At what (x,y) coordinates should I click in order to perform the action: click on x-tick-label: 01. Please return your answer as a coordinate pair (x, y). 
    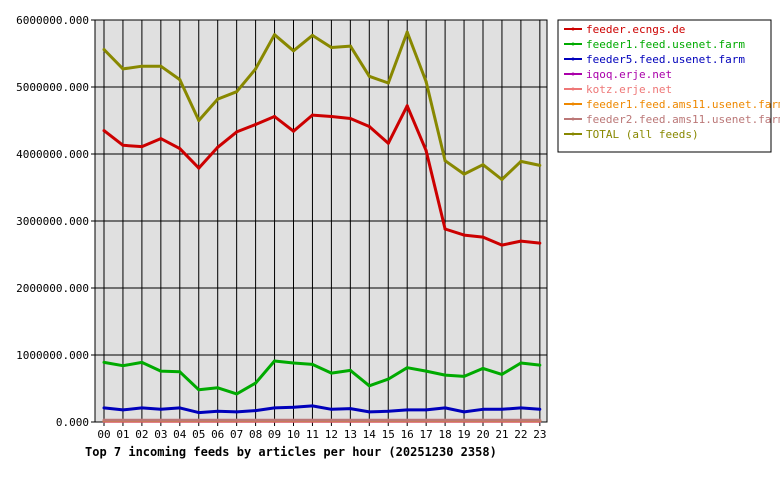
    Looking at the image, I should click on (122, 434).